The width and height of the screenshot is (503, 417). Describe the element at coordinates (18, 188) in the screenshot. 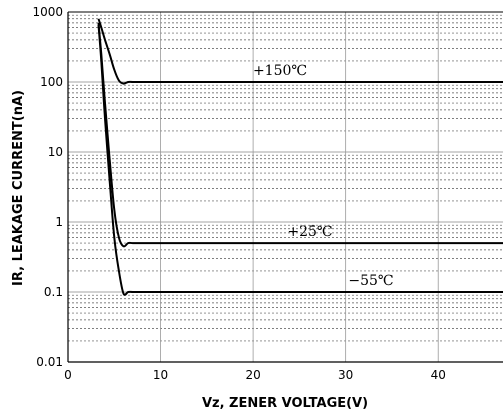

I see `y-axis-label: IR, LEAKAGE CURRENT(nA)` at that location.